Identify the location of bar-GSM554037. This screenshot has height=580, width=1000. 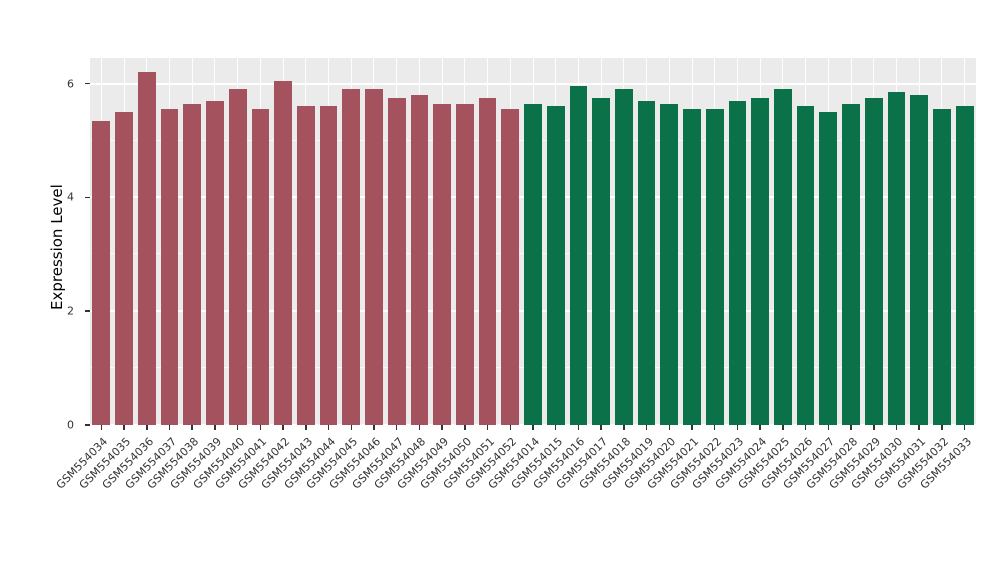
(169, 267).